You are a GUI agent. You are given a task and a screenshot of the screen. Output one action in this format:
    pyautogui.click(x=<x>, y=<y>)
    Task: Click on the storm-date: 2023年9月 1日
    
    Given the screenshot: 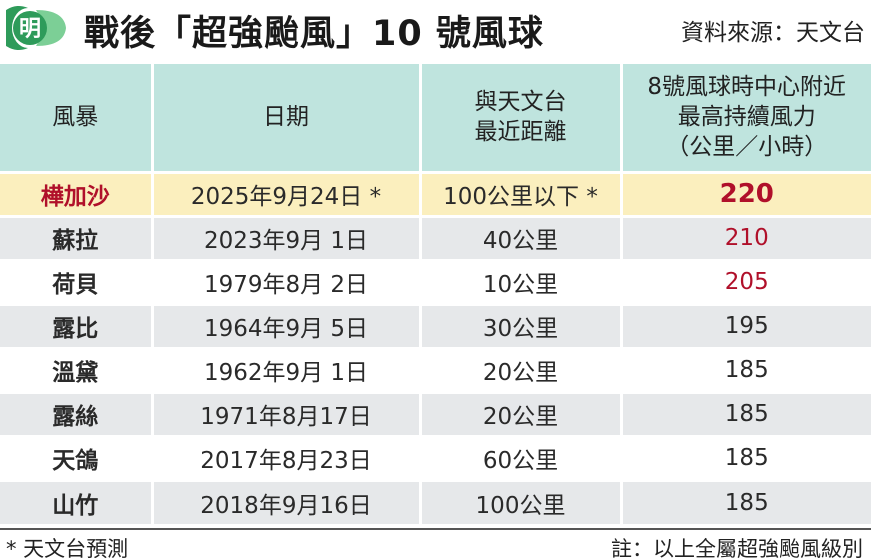 What is the action you would take?
    pyautogui.click(x=287, y=238)
    